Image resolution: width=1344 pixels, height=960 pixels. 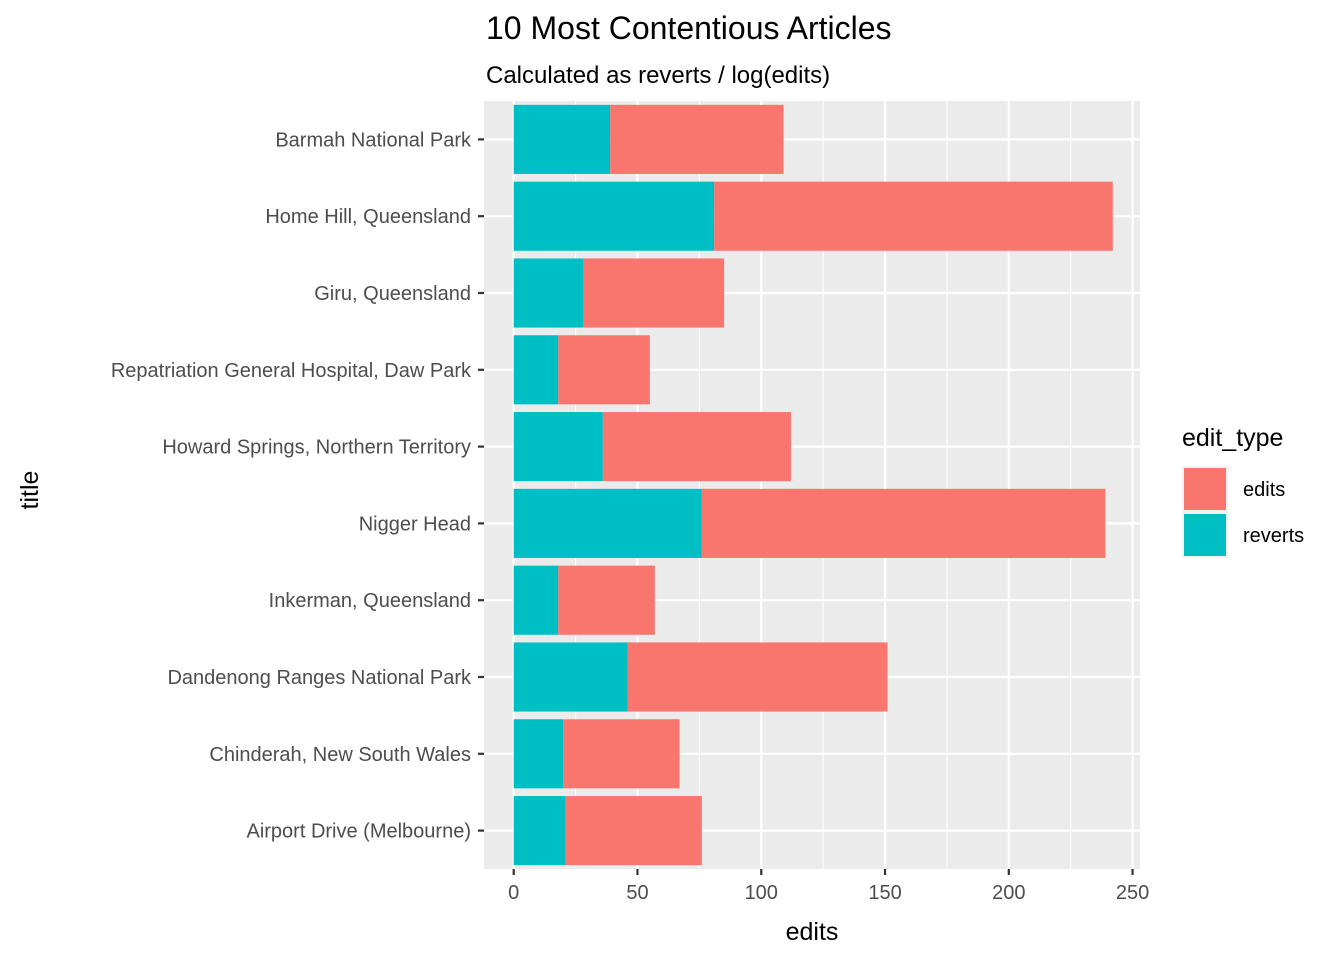 What do you see at coordinates (1008, 893) in the screenshot?
I see `x-tick-label: 200` at bounding box center [1008, 893].